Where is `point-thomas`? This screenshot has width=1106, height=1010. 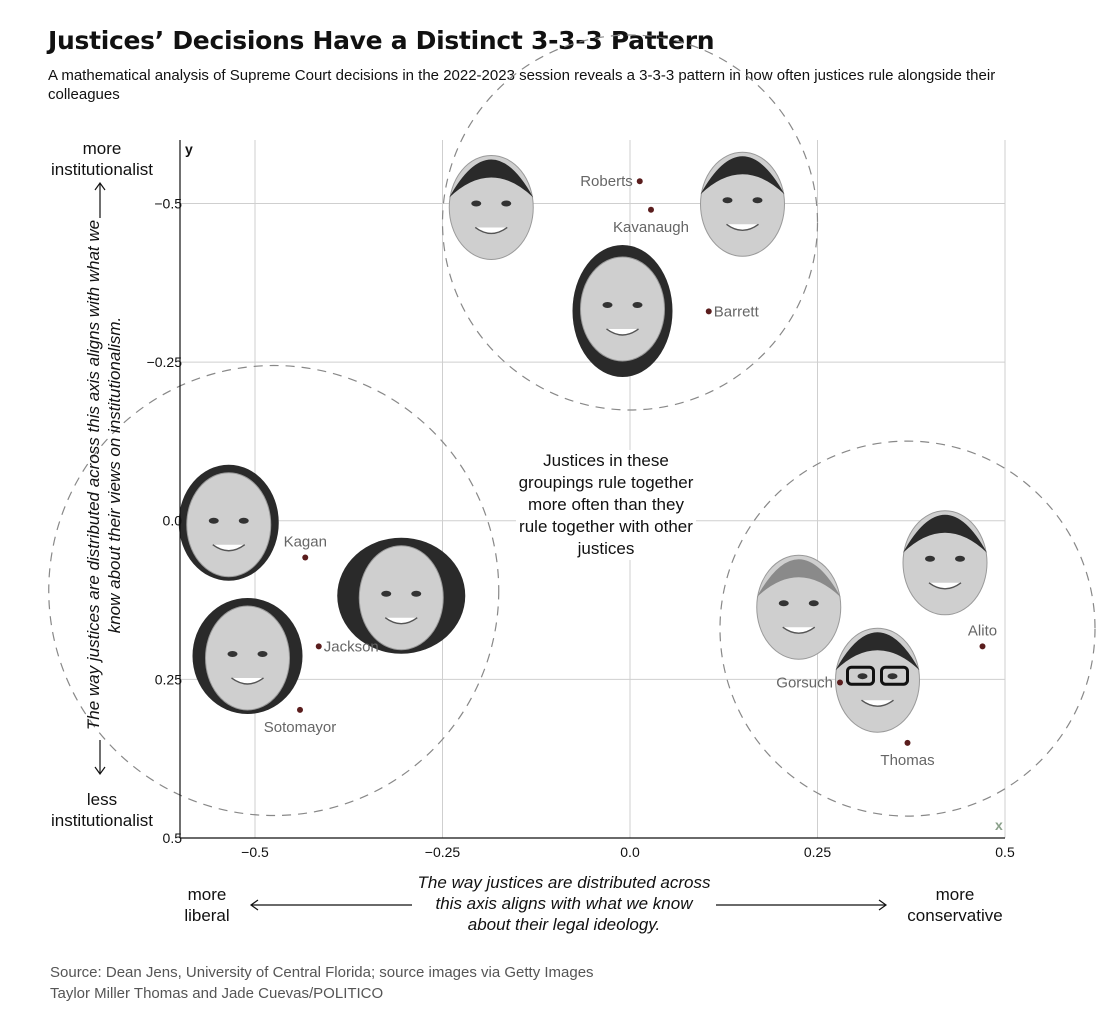
point-thomas is located at coordinates (907, 742).